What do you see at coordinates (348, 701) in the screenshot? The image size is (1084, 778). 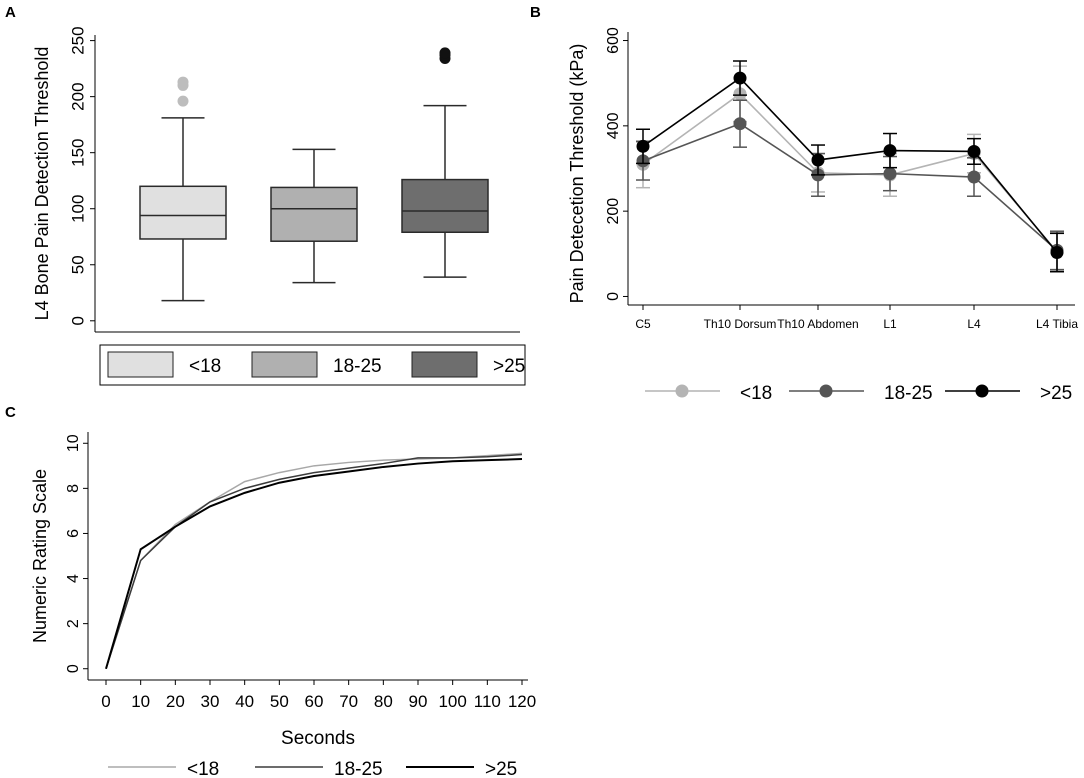 I see `x-tick-label: 70` at bounding box center [348, 701].